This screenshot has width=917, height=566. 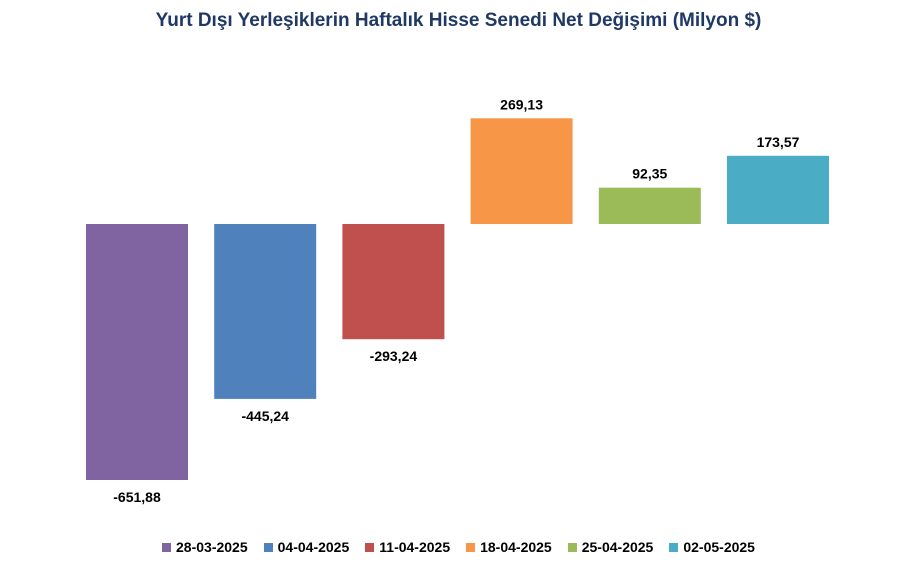 I want to click on legend-label: 02-05-2025, so click(x=719, y=547).